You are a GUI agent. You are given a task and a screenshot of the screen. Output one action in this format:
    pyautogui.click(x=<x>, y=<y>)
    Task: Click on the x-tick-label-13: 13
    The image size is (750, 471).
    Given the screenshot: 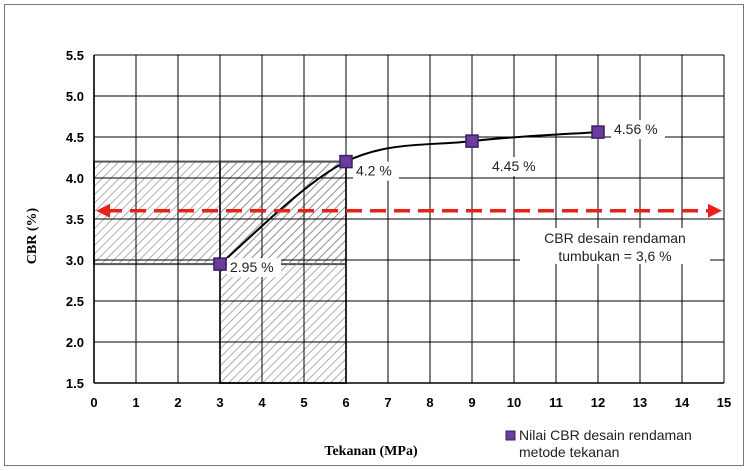 What is the action you would take?
    pyautogui.click(x=640, y=402)
    